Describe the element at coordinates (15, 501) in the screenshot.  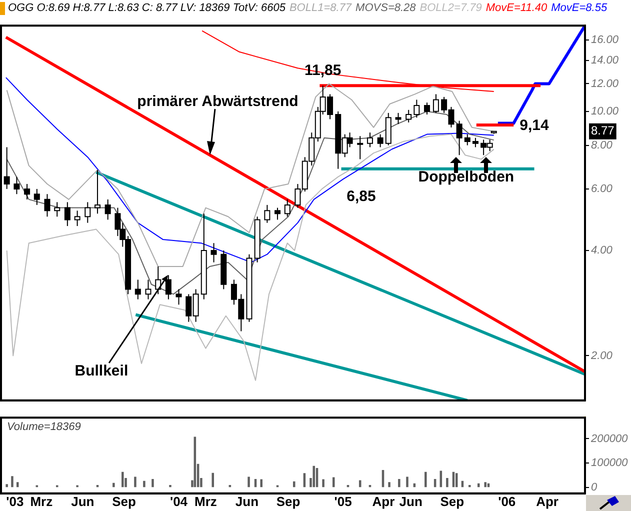
I see `x-tick-label: '03` at that location.